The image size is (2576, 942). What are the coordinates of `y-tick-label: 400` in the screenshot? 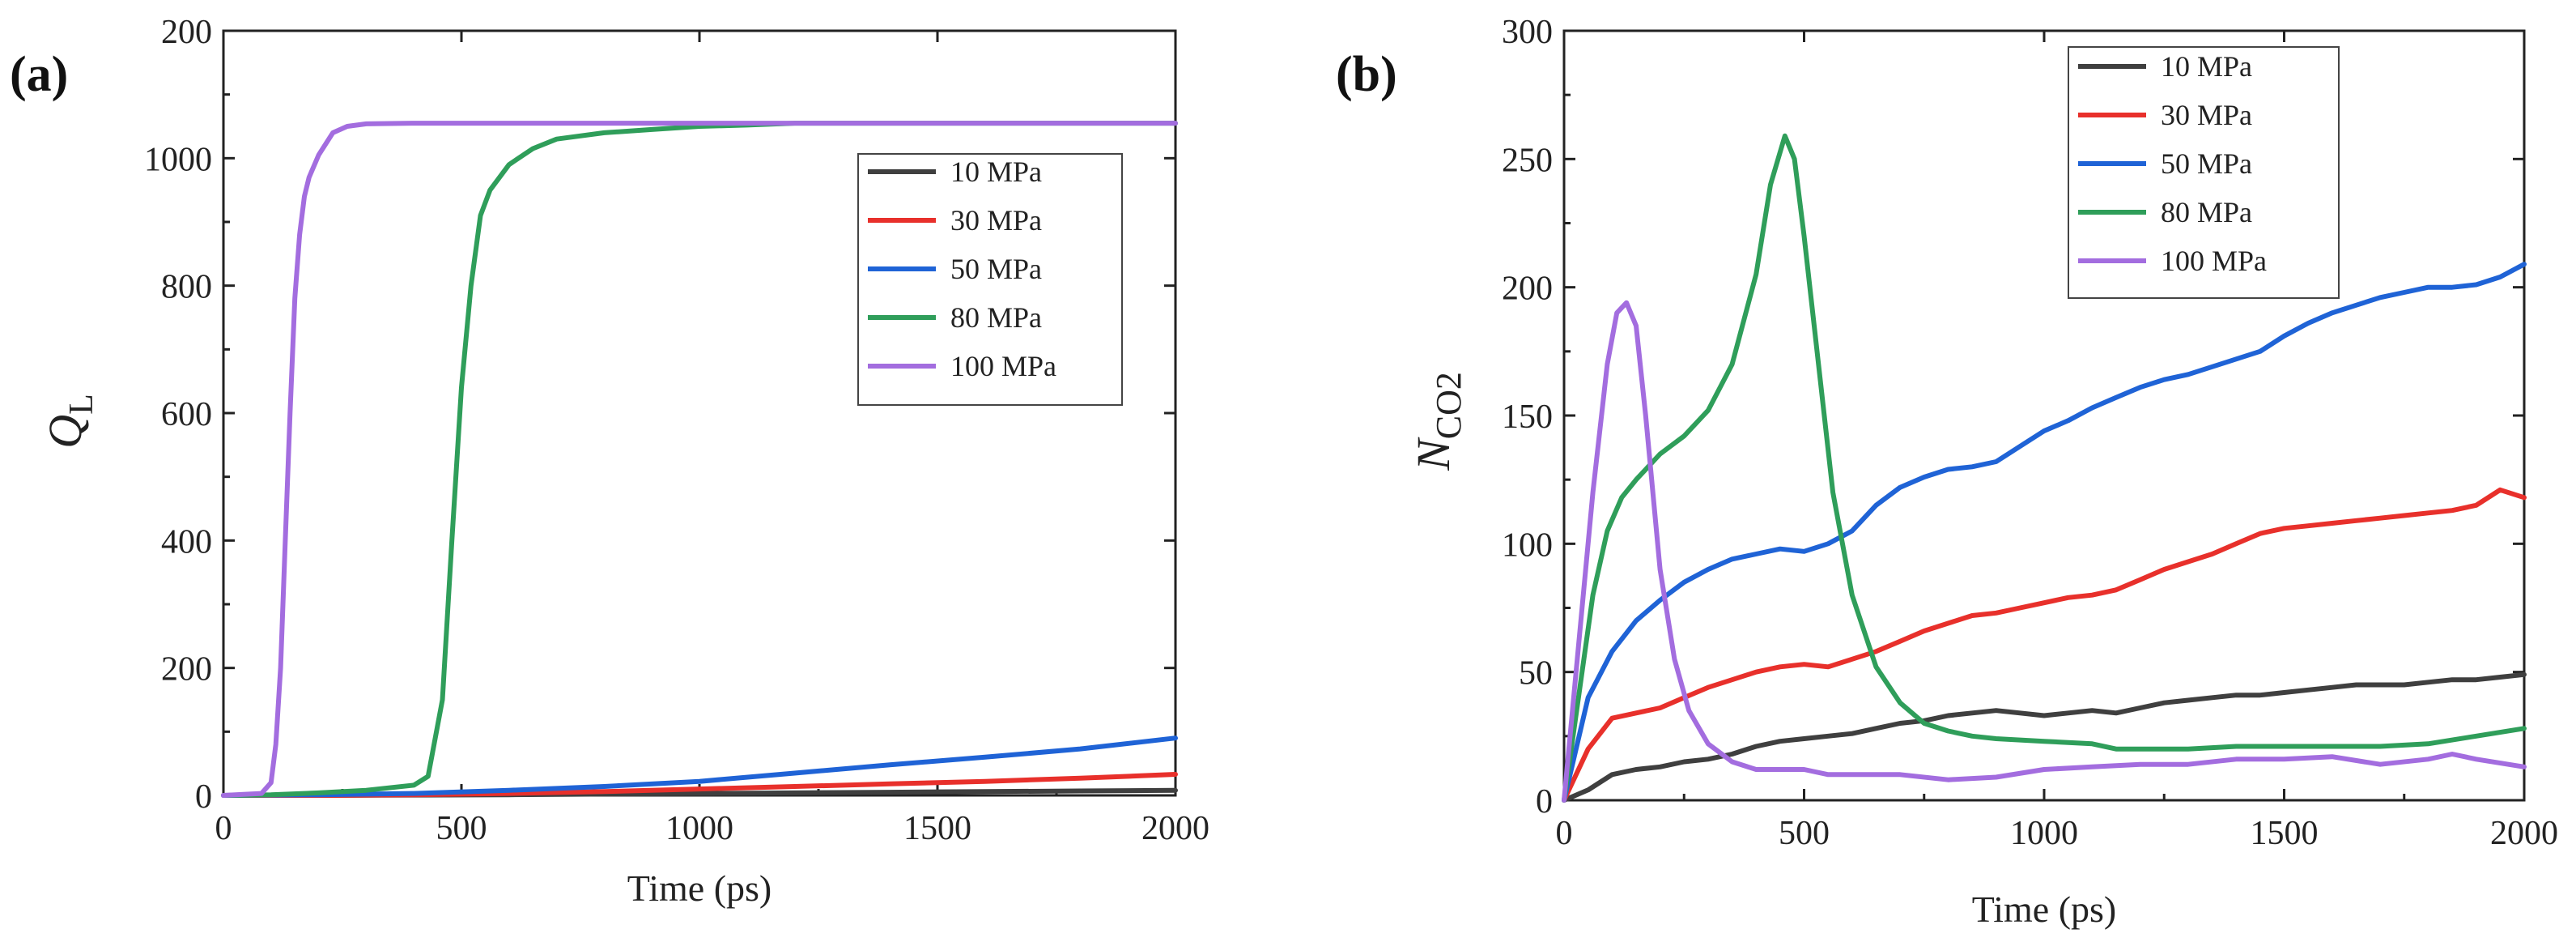 It's located at (186, 542).